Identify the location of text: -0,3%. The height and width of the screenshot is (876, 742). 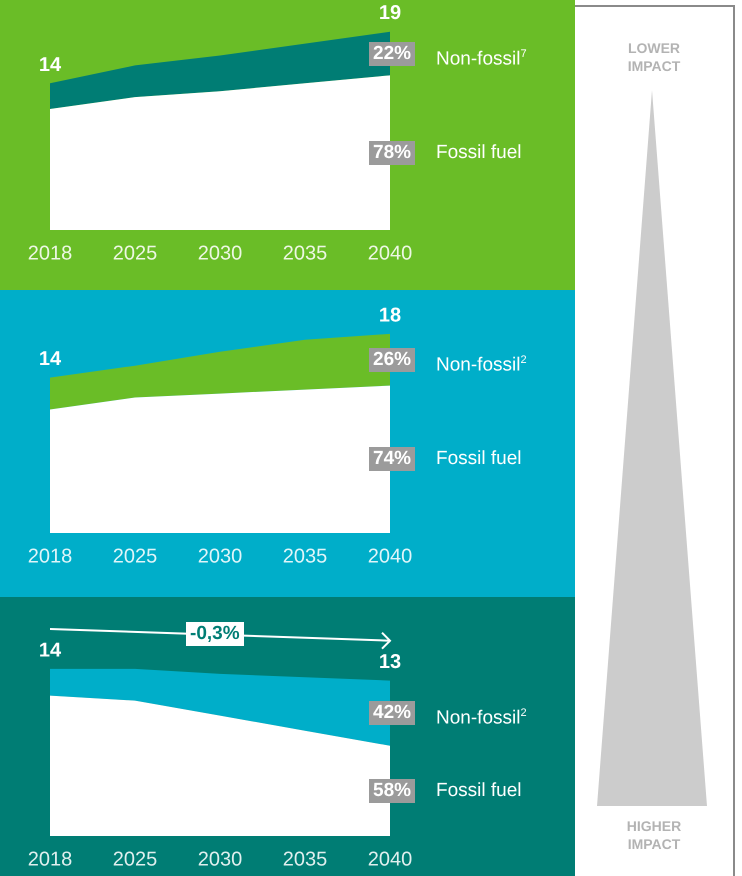
(215, 634).